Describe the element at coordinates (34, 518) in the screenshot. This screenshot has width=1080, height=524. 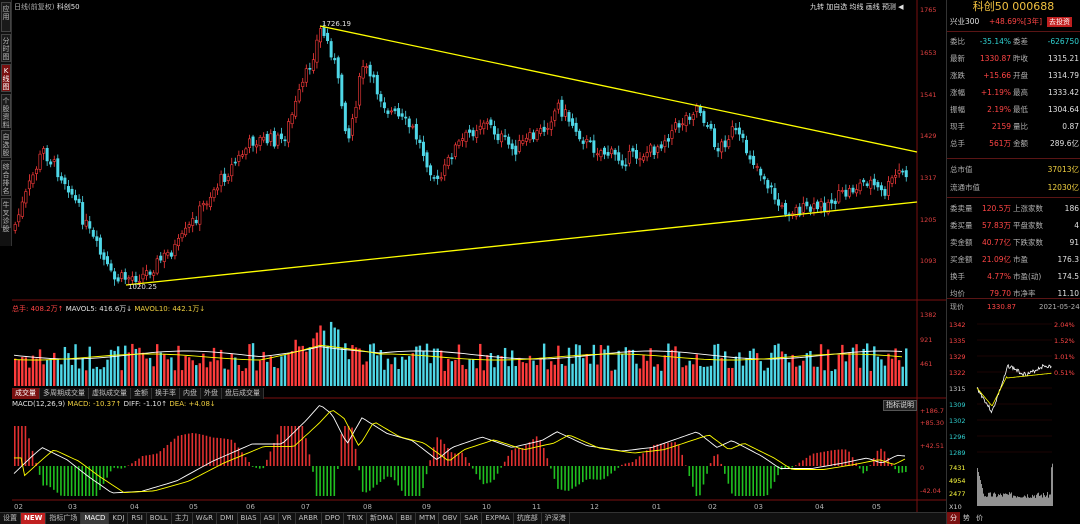
I see `indicator-tab: NEW` at that location.